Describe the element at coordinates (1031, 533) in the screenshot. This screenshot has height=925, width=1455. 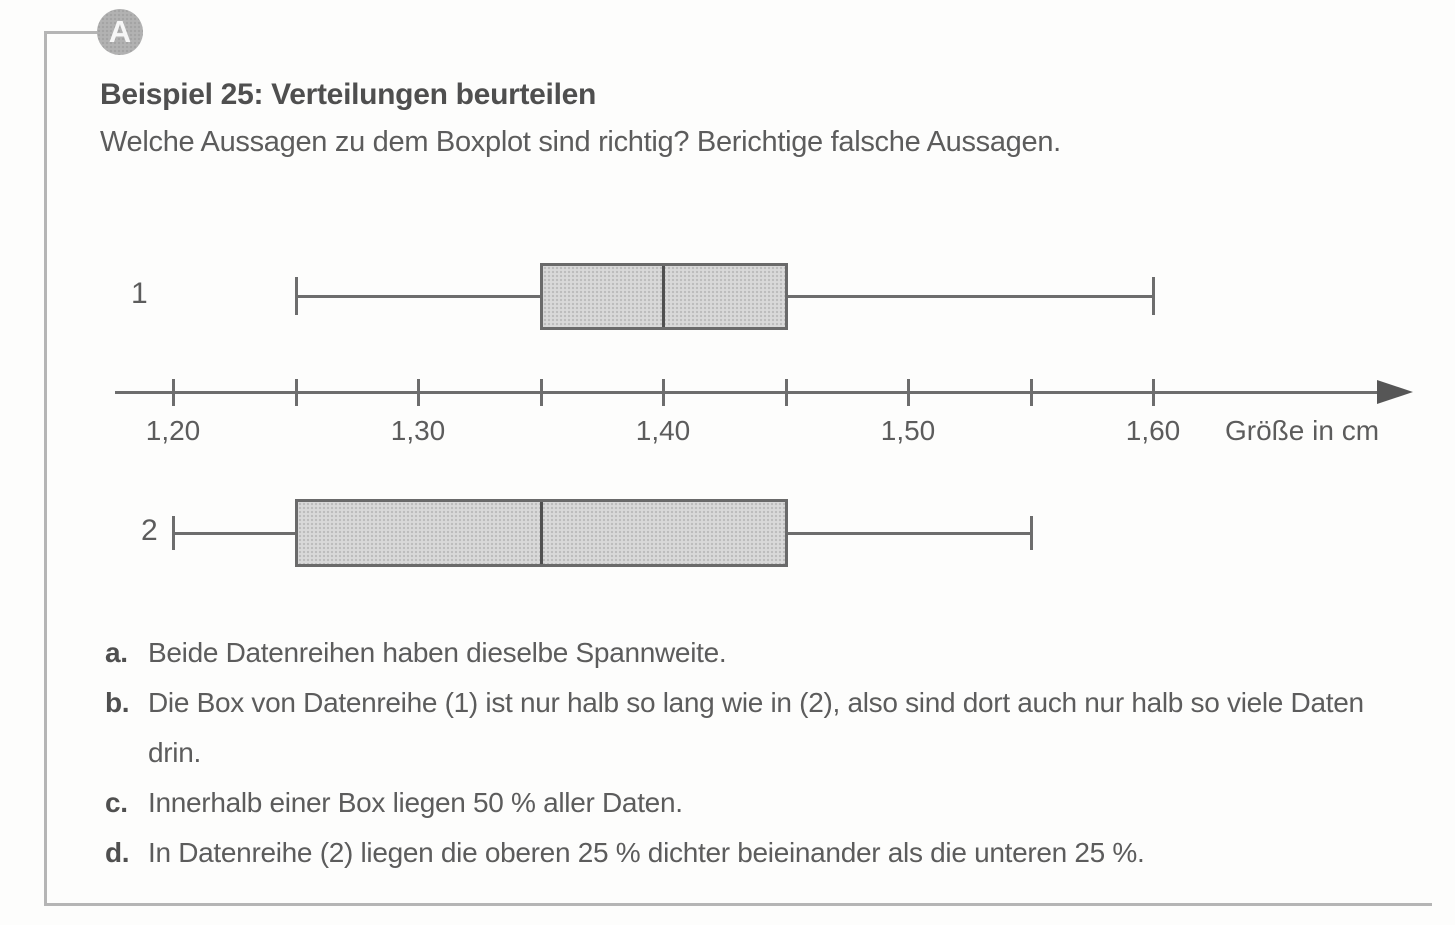
I see `boxplot-2-max-cap` at that location.